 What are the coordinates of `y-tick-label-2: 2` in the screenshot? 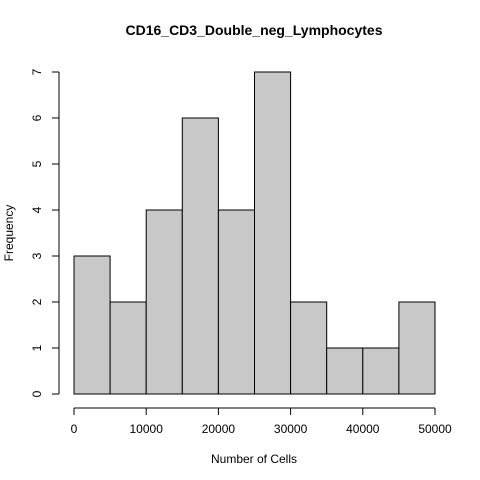 It's located at (37, 301).